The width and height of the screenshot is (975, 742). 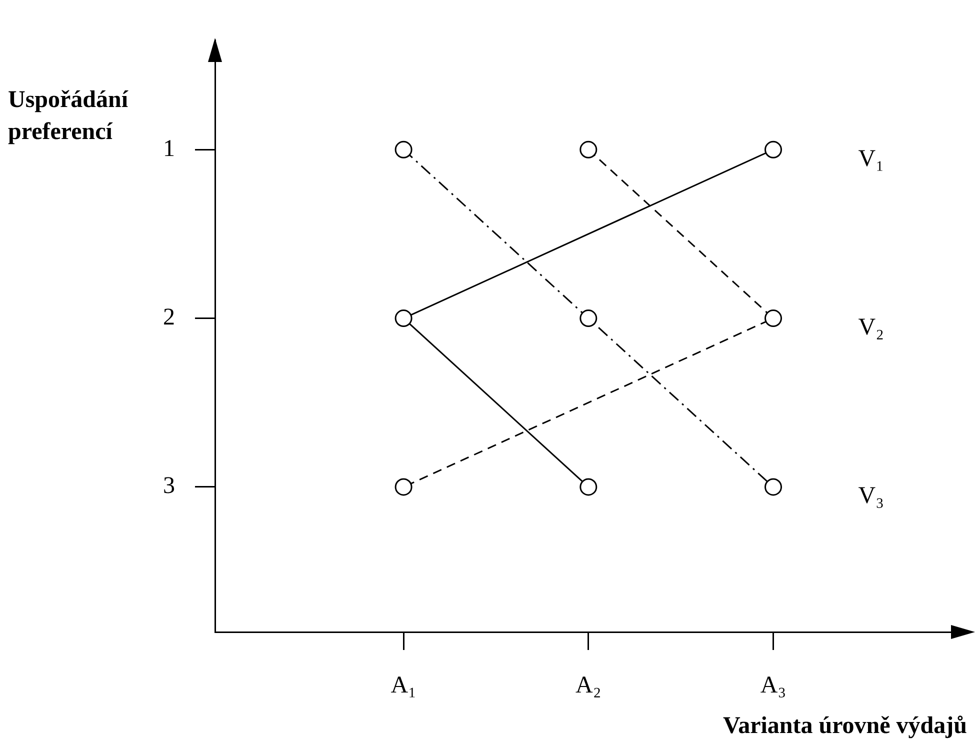 What do you see at coordinates (871, 496) in the screenshot?
I see `annotation: V₃` at bounding box center [871, 496].